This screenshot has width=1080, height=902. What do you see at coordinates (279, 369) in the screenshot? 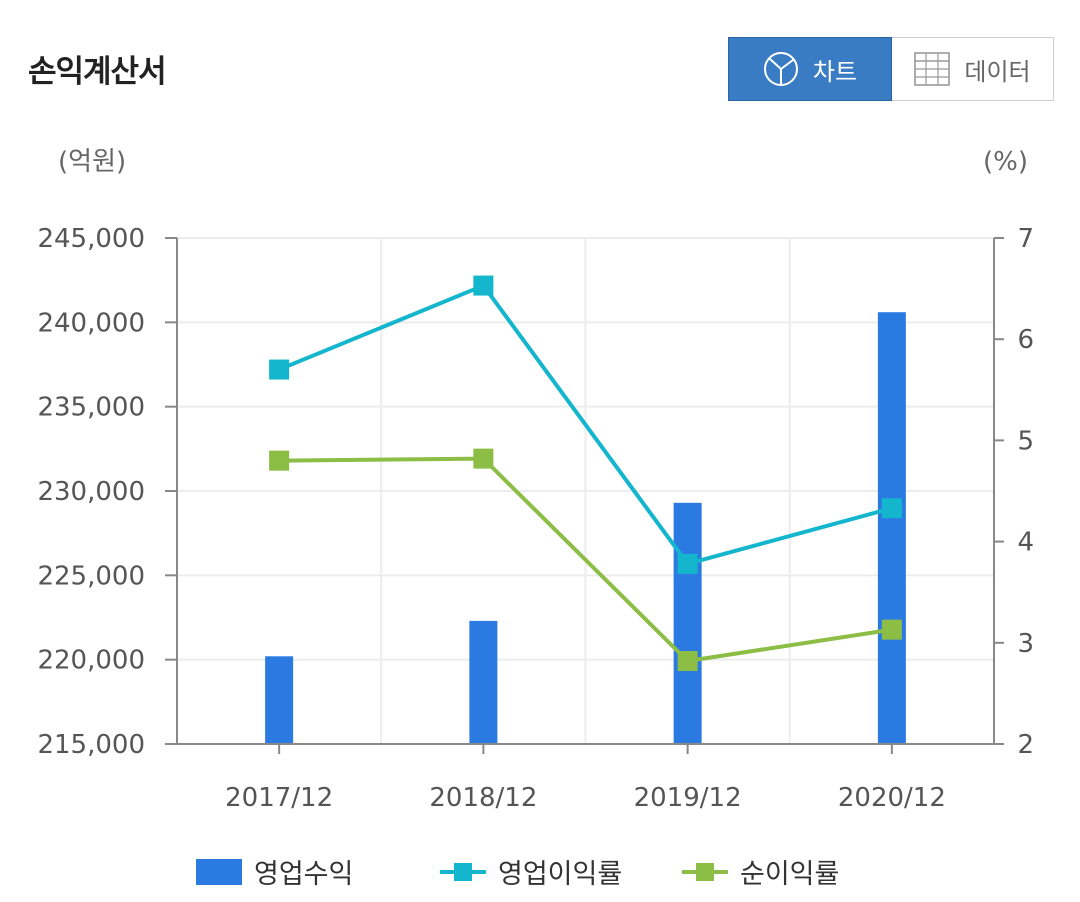
I see `point-영업이익률-2017/12` at bounding box center [279, 369].